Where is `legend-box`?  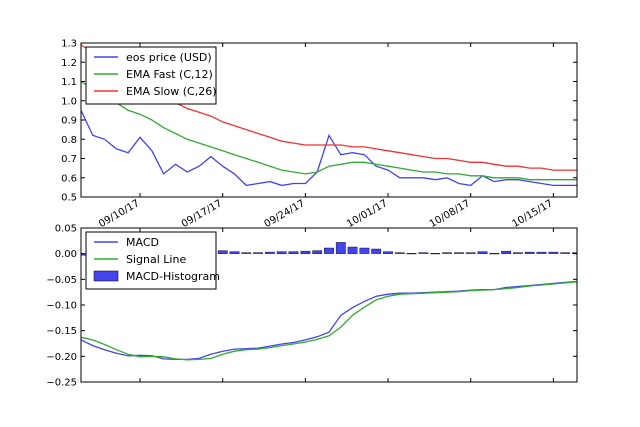
legend-box is located at coordinates (151, 75).